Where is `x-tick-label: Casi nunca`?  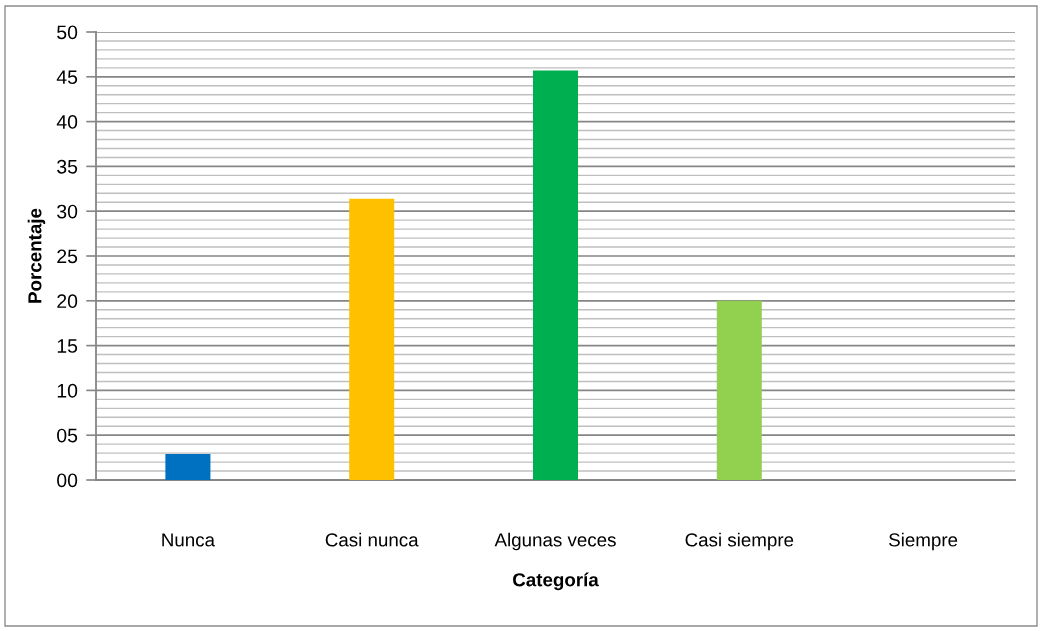
x-tick-label: Casi nunca is located at coordinates (372, 539).